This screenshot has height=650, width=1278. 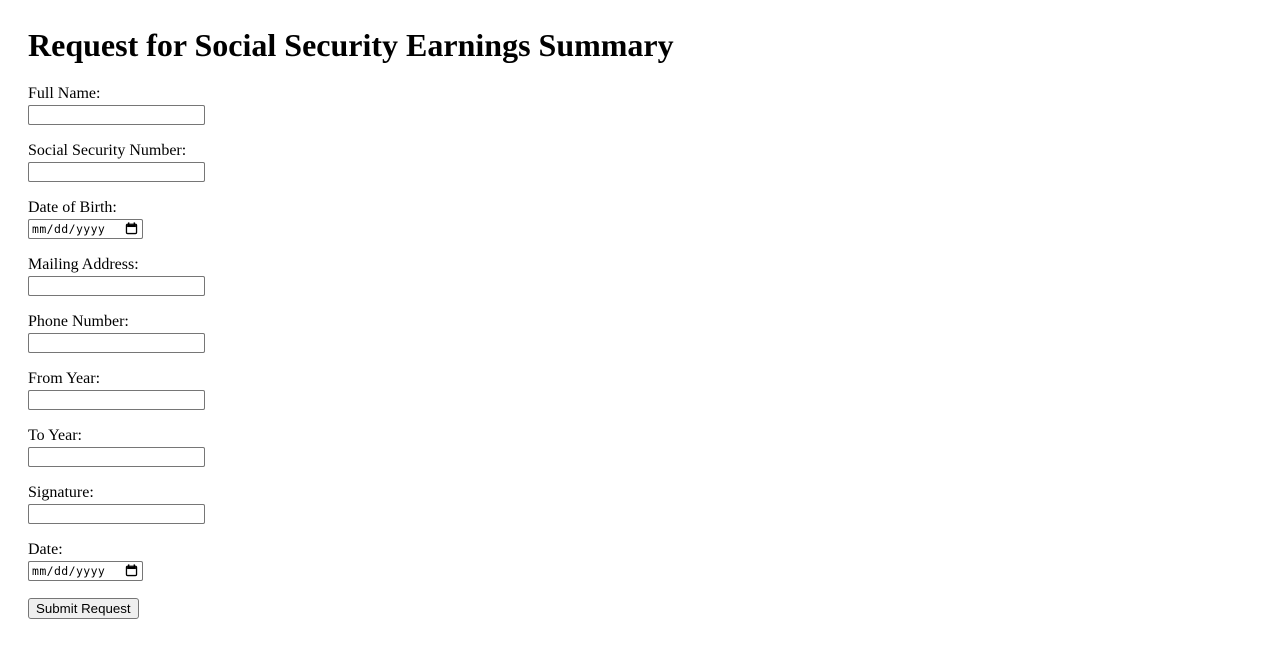 I want to click on field-from-year: From Year:, so click(x=643, y=390).